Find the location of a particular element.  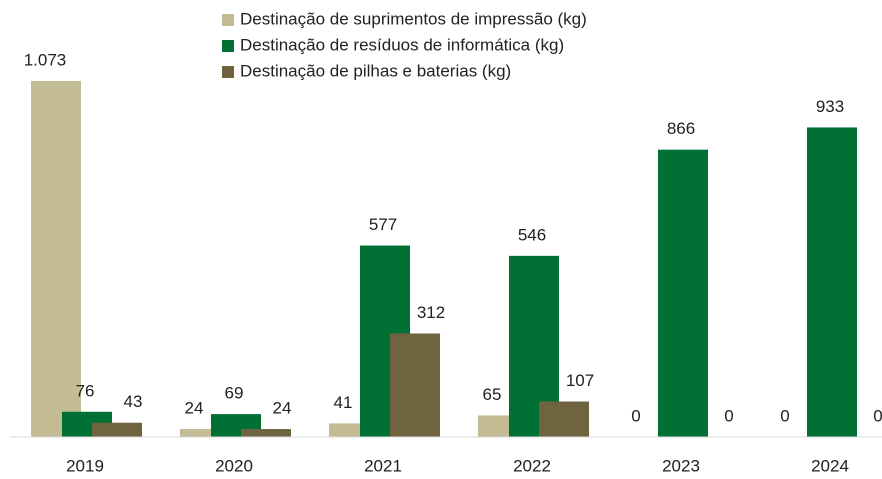

legend-label: Destinação de pilhas e baterias (kg) is located at coordinates (375, 70).